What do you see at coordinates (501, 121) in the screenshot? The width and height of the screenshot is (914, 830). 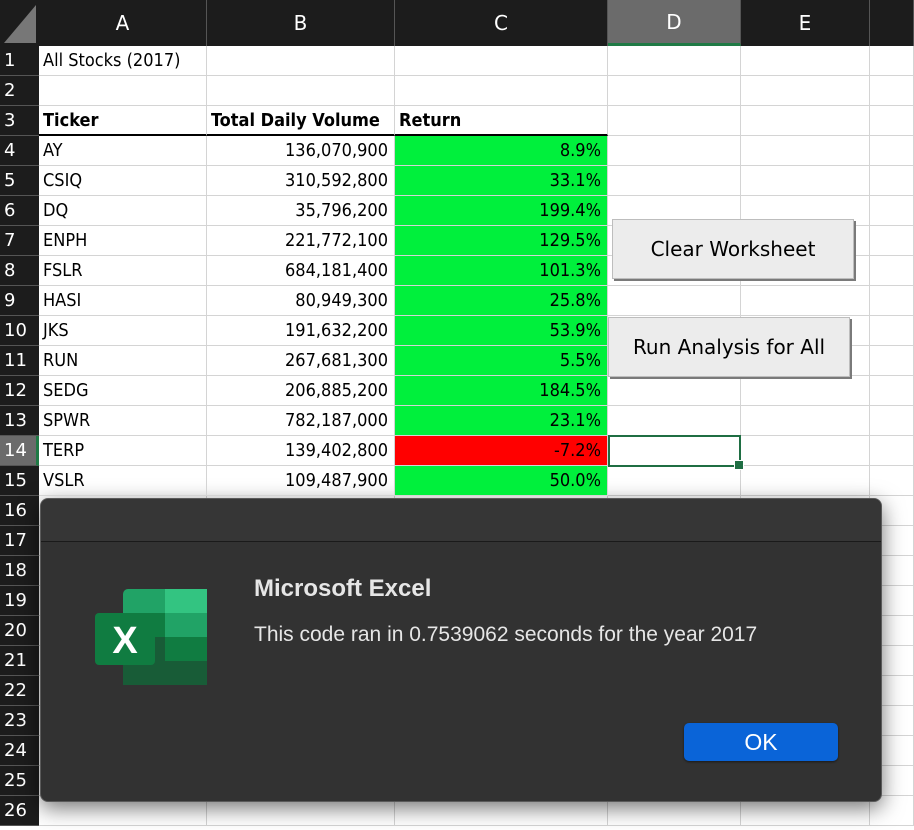 I see `header-return: Return` at bounding box center [501, 121].